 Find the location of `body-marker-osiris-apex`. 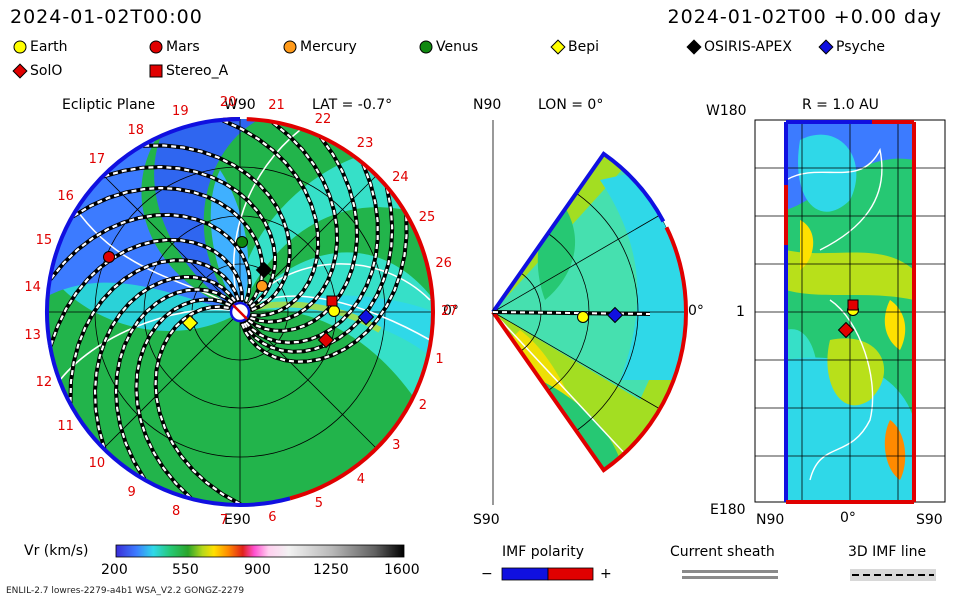

body-marker-osiris-apex is located at coordinates (264, 270).